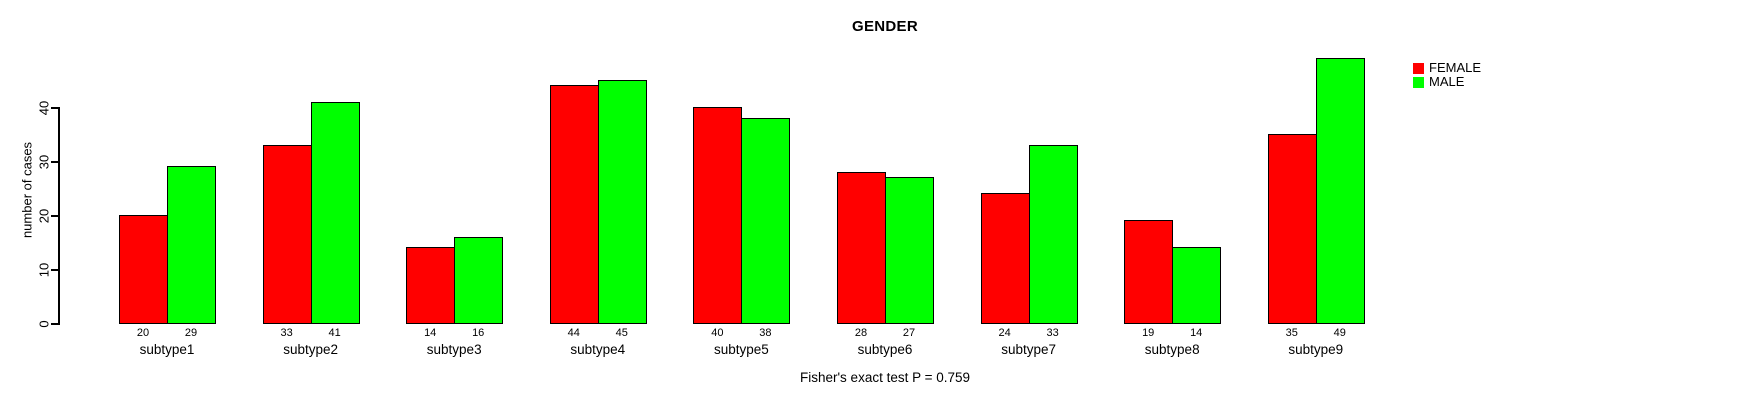 The height and width of the screenshot is (400, 1740). Describe the element at coordinates (431, 285) in the screenshot. I see `bar-female-subtype3` at that location.